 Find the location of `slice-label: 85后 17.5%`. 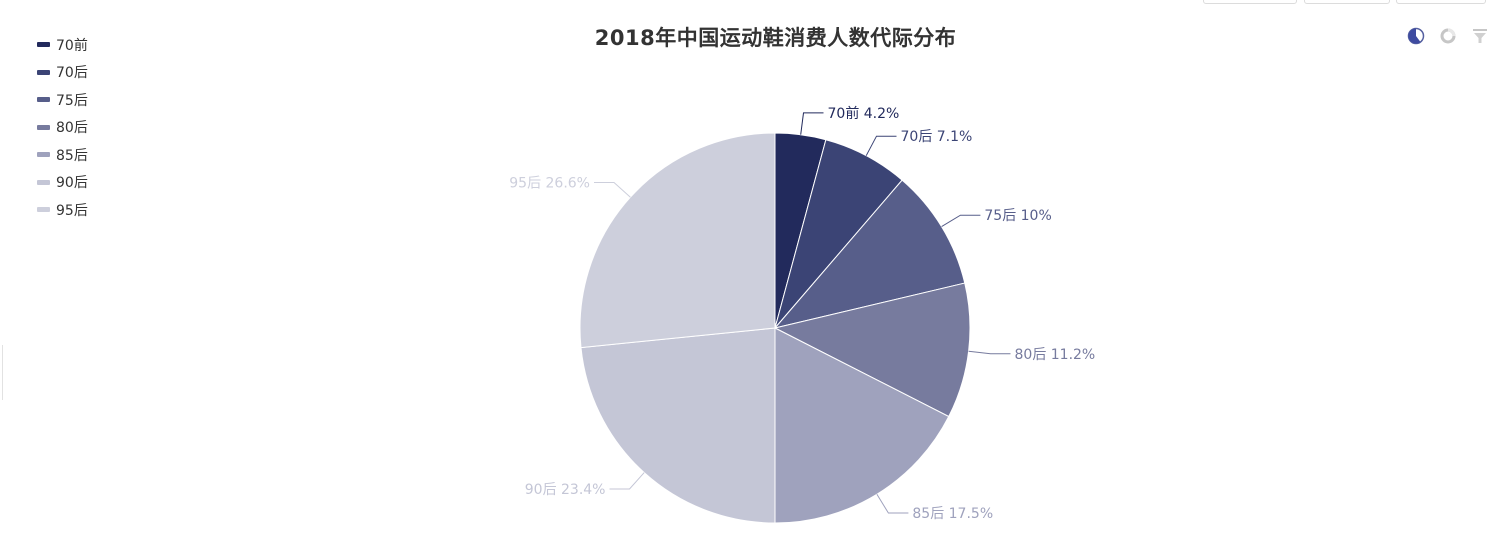

slice-label: 85后 17.5% is located at coordinates (952, 514).